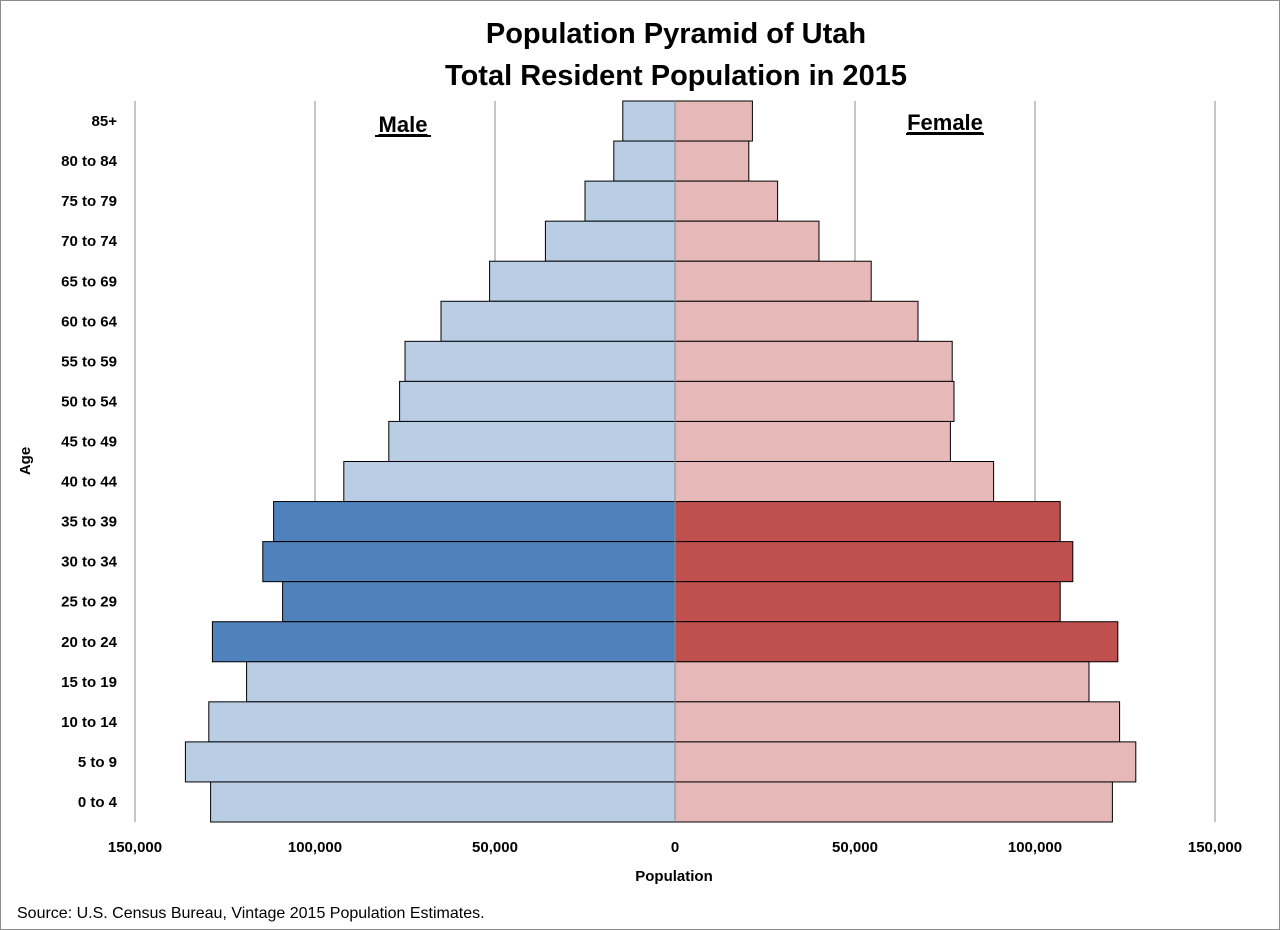 The height and width of the screenshot is (930, 1280). What do you see at coordinates (89, 441) in the screenshot?
I see `age-category-label: 45 to 49` at bounding box center [89, 441].